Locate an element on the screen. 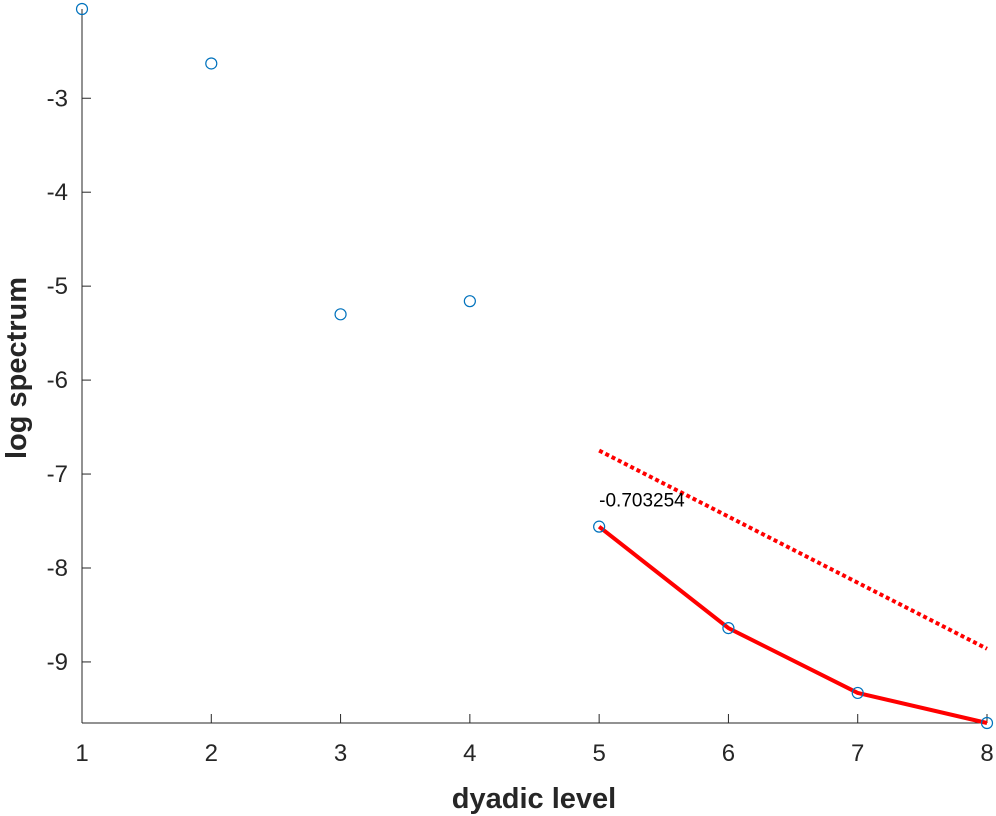  series-lines is located at coordinates (792, 586).